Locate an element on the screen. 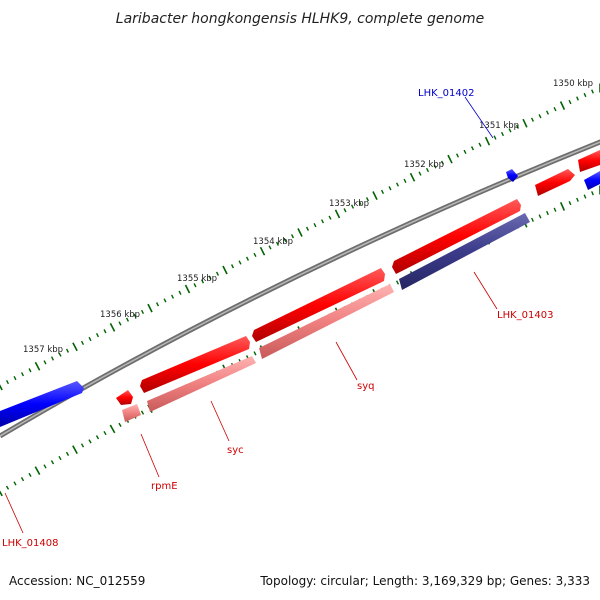 This screenshot has height=600, width=600. gene-label-lhk01403: LHK_01403 is located at coordinates (525, 315).